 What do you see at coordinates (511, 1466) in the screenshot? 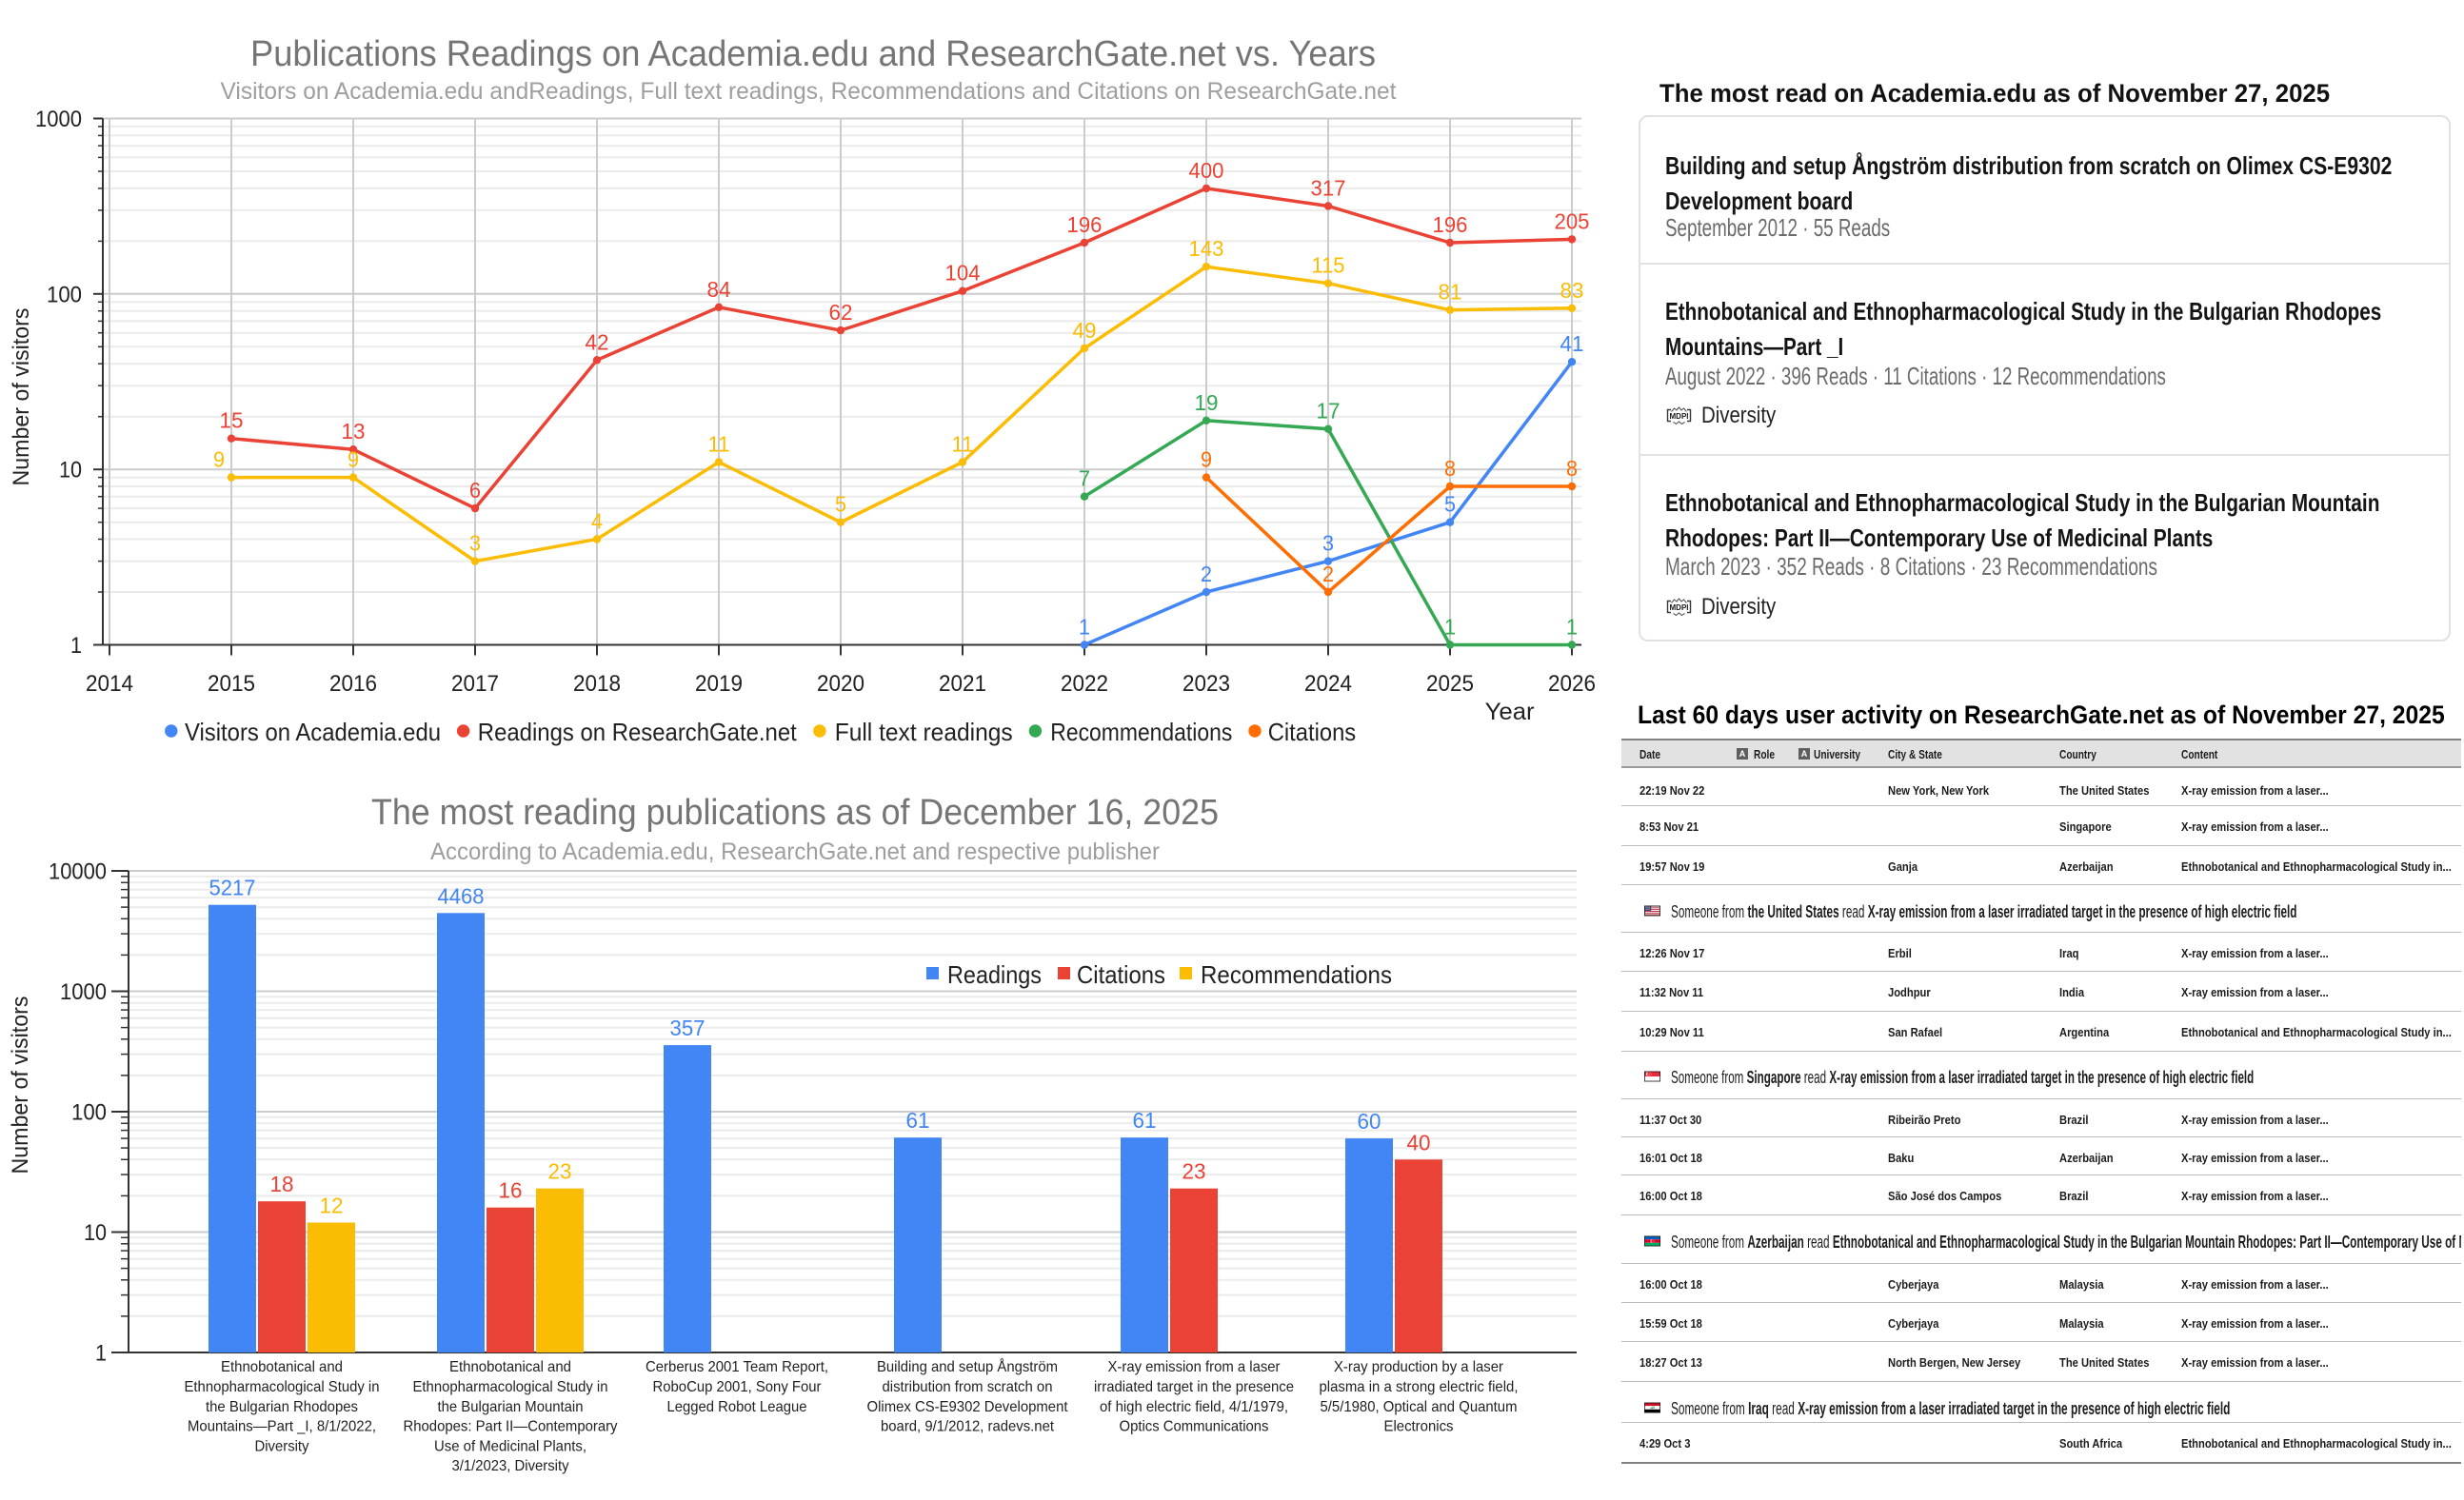
I see `svg-text: 3/1/2023, Diversity` at bounding box center [511, 1466].